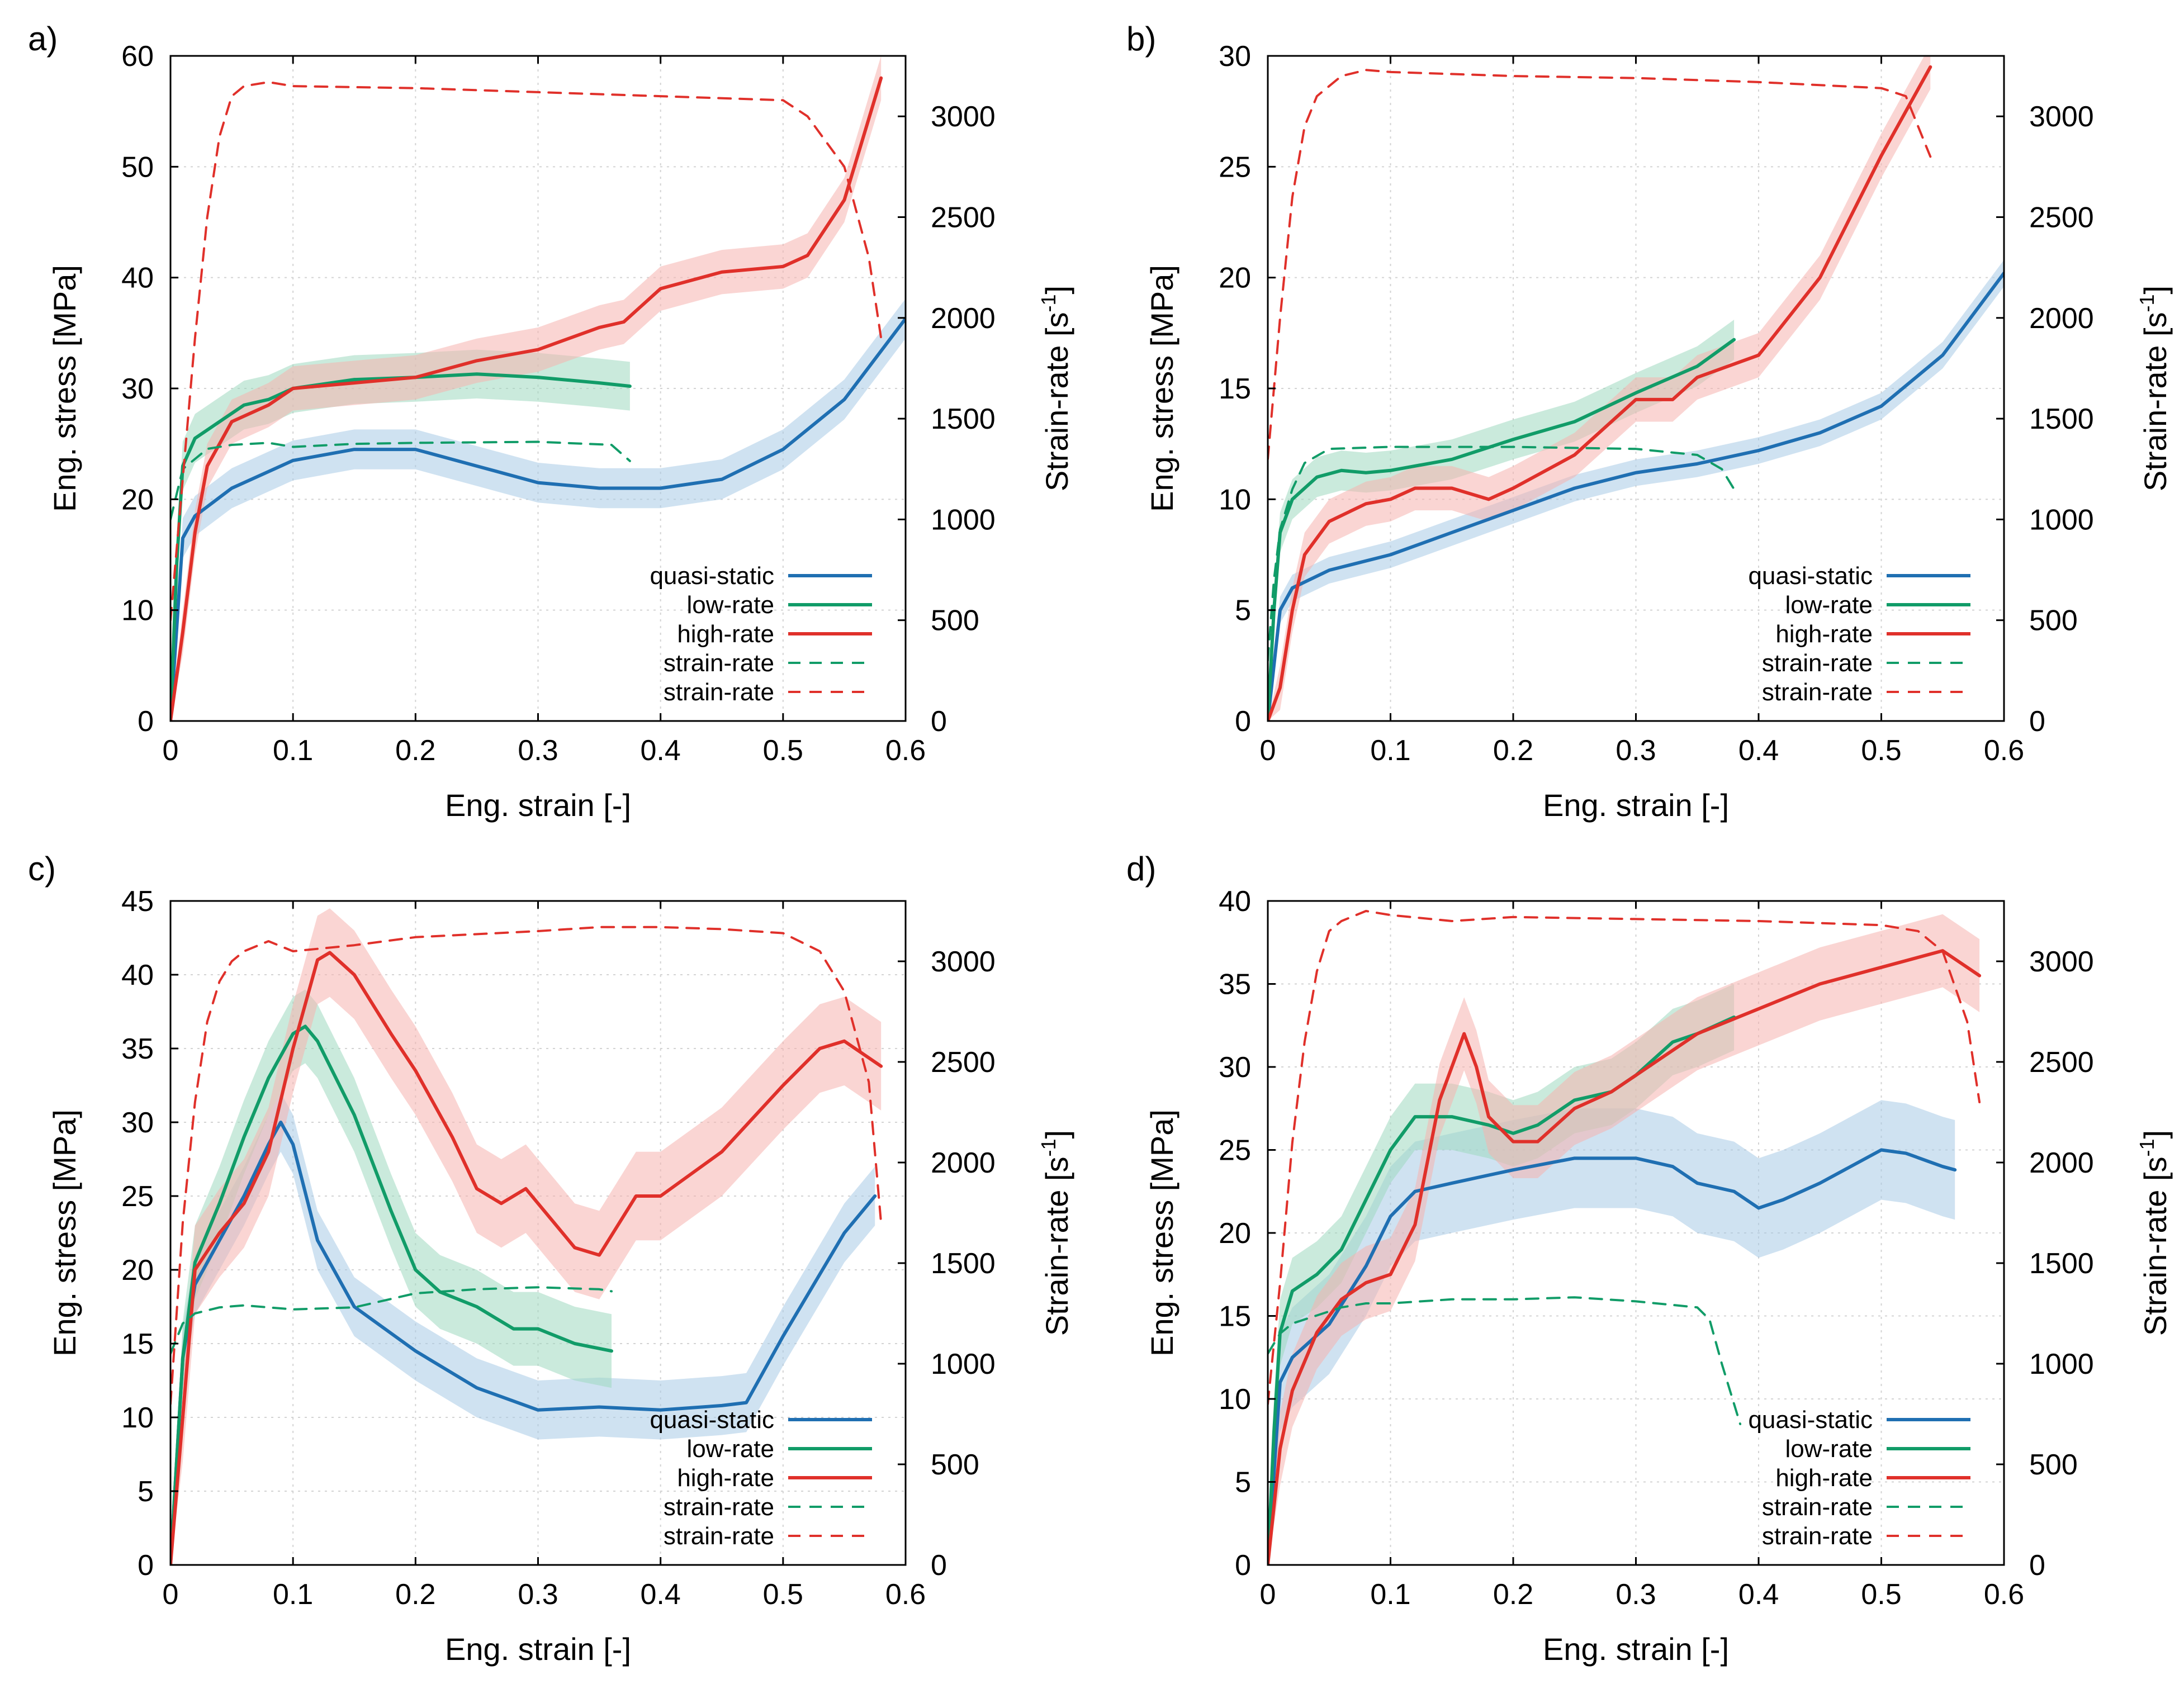 This screenshot has width=2184, height=1689. Describe the element at coordinates (137, 902) in the screenshot. I see `y-tick-label: 45` at that location.